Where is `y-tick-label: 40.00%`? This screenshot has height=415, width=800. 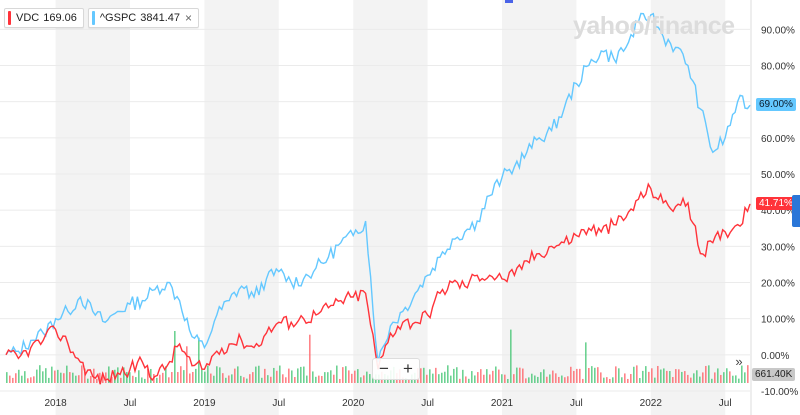 y-tick-label: 40.00% is located at coordinates (778, 211).